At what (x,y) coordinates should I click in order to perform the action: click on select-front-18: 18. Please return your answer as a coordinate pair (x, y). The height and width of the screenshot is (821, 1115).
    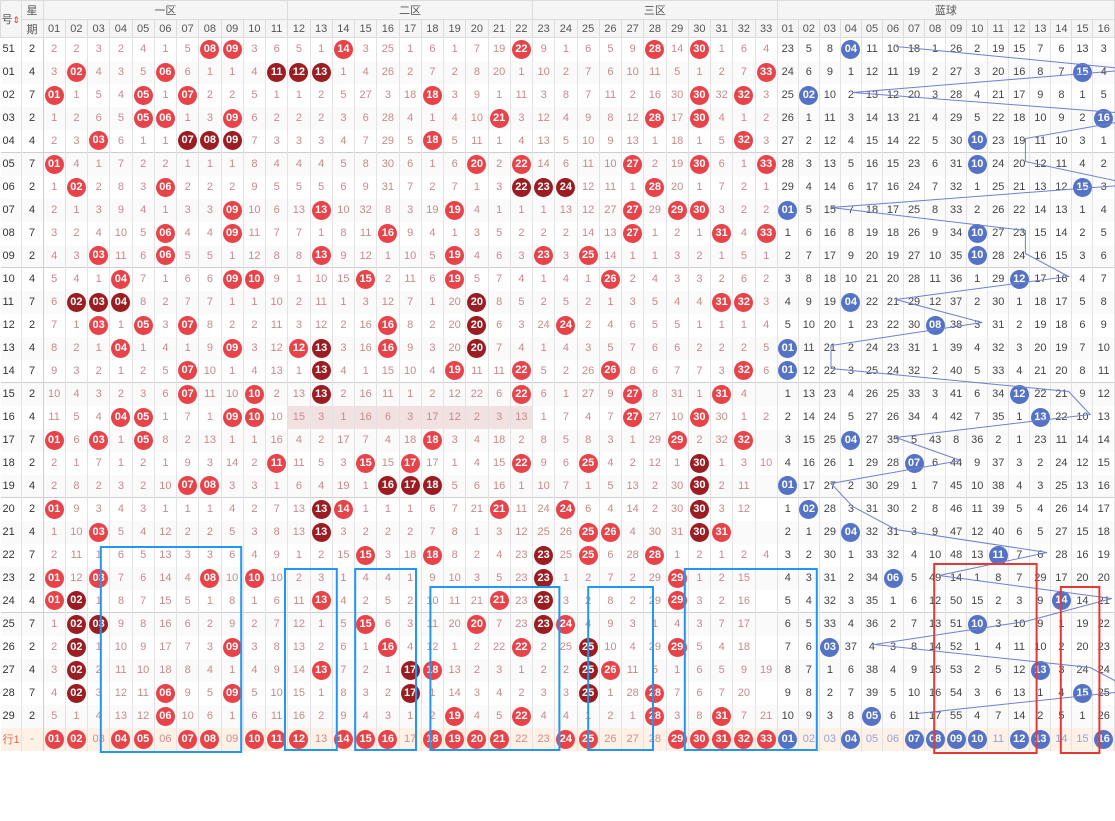
    Looking at the image, I should click on (433, 739).